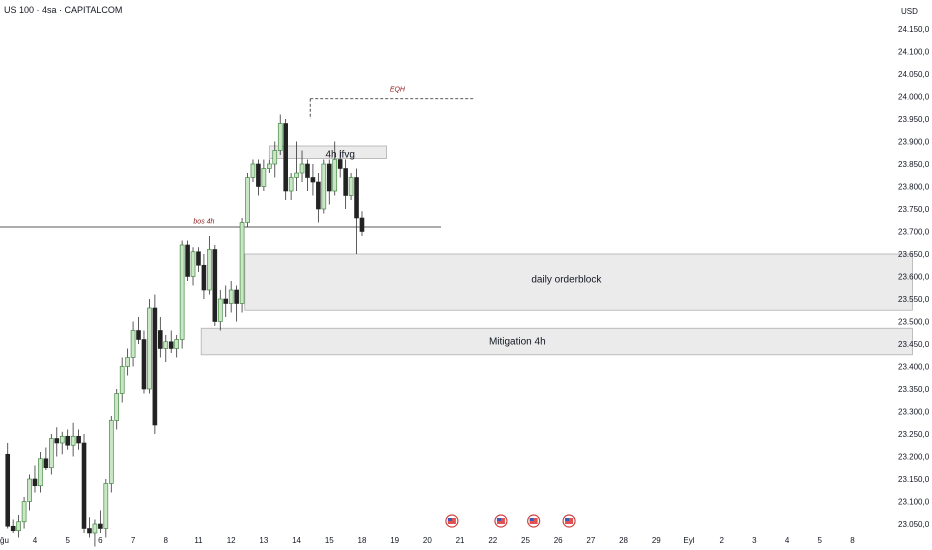  What do you see at coordinates (914, 277) in the screenshot?
I see `y-tick-label: 23.600,0` at bounding box center [914, 277].